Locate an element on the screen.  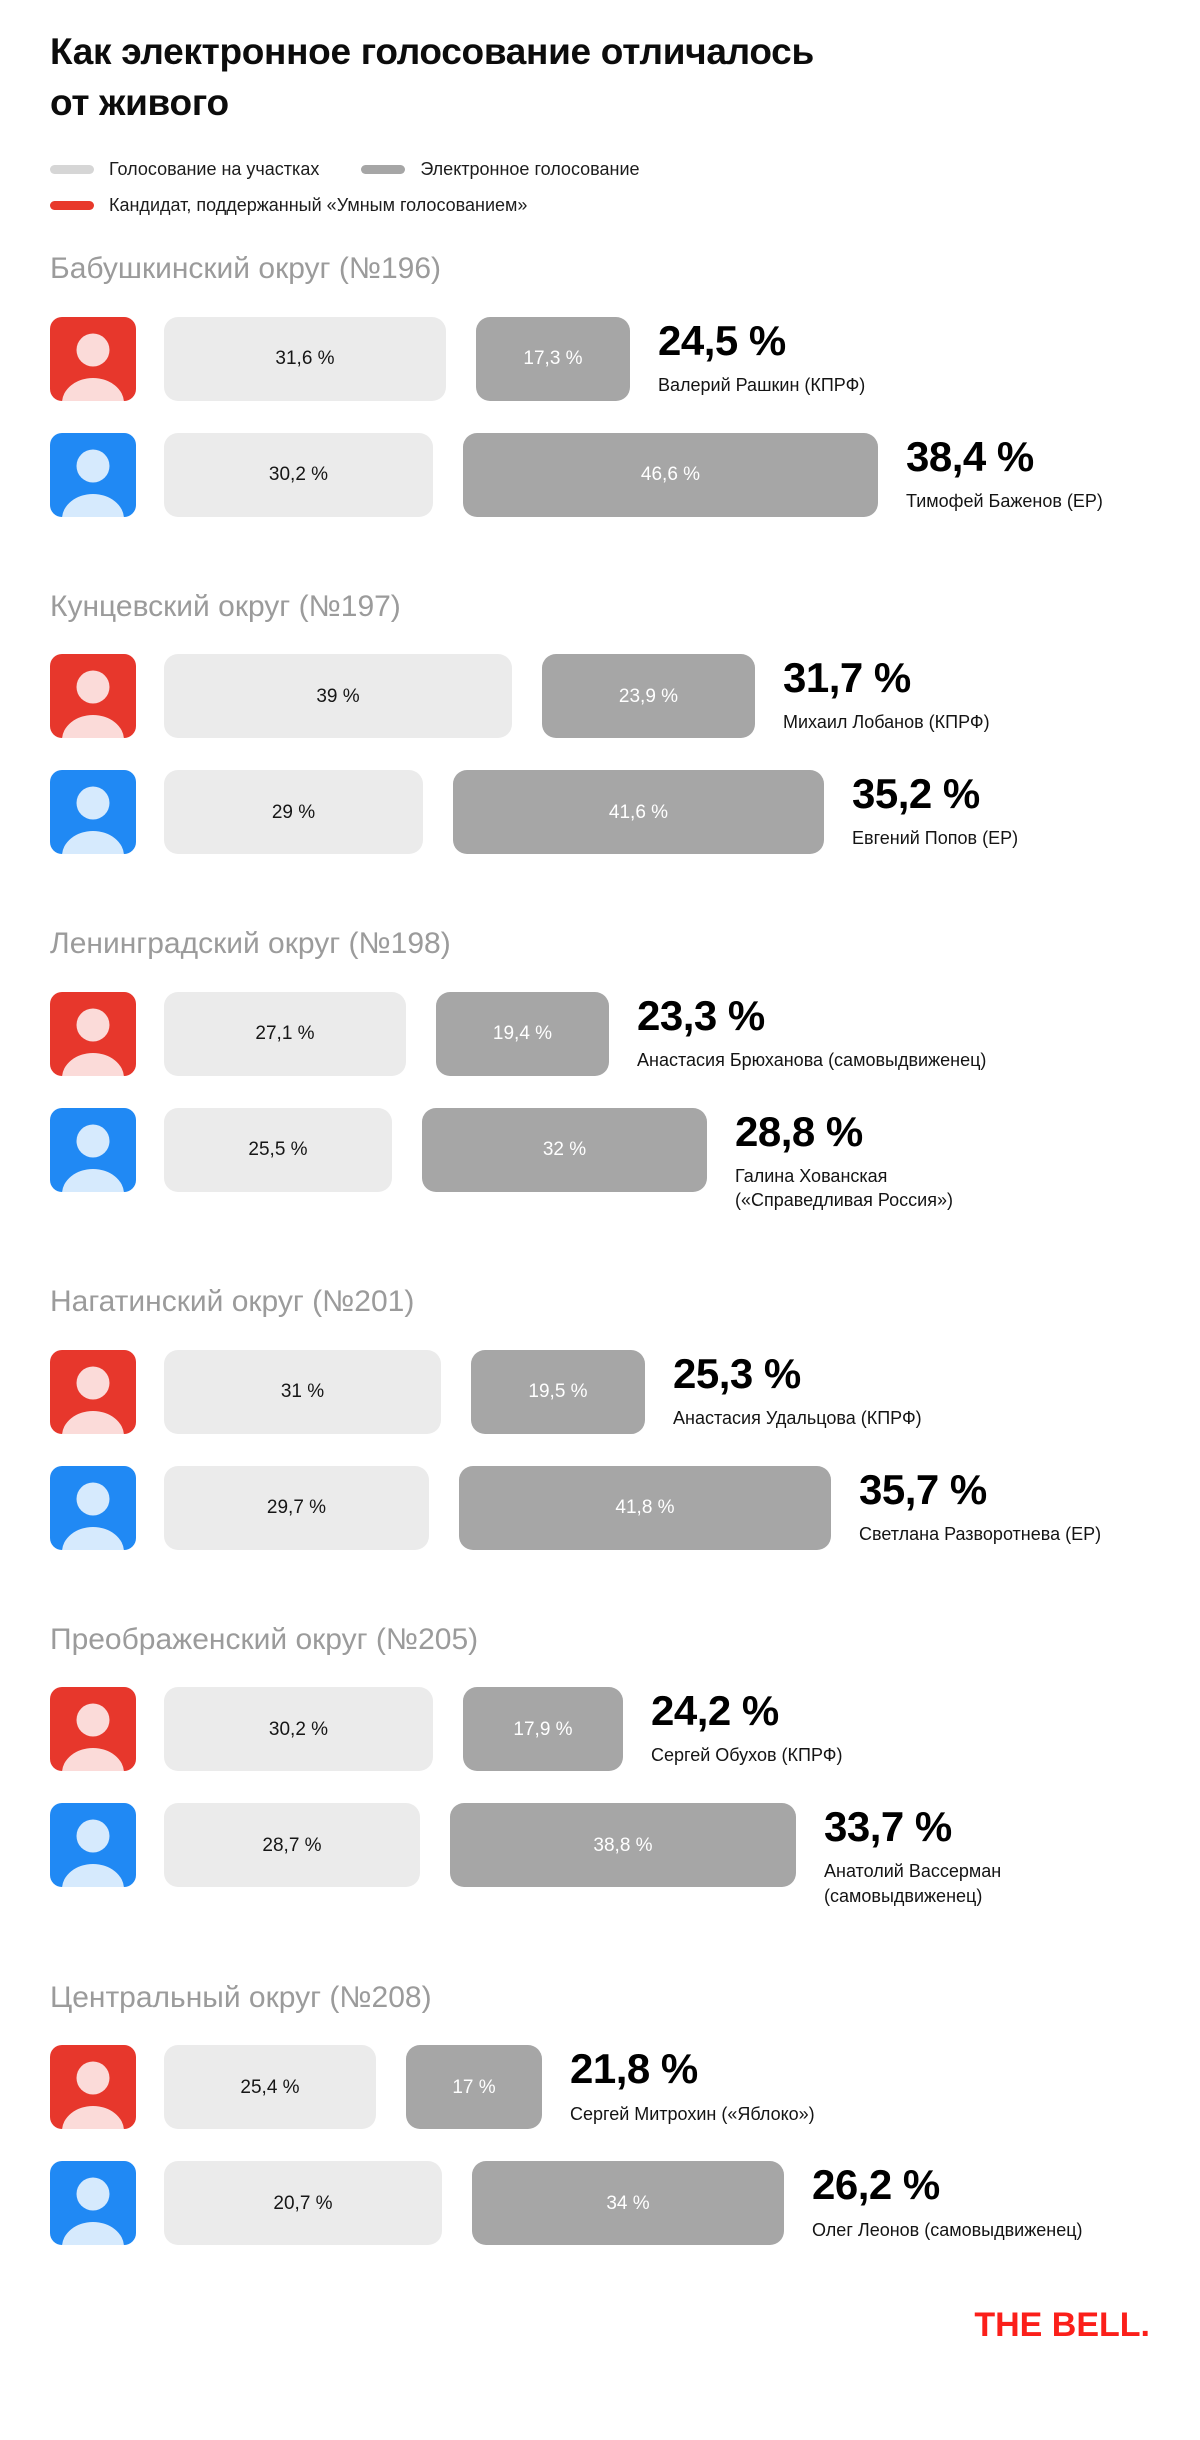
in-person-bar: 31 % is located at coordinates (302, 1391).